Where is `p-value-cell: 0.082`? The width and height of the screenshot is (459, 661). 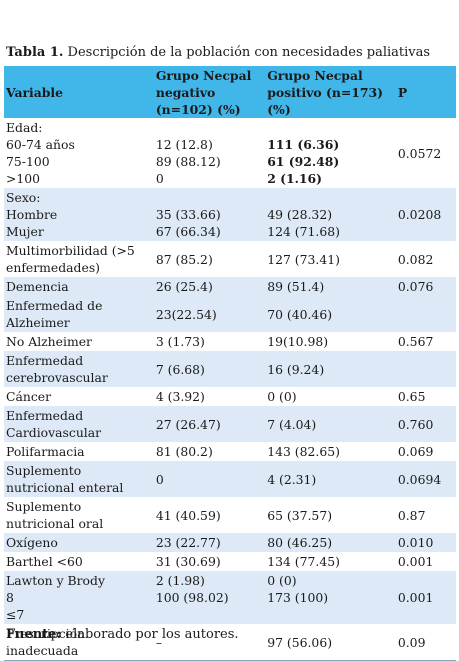
p-value-cell: 0.082 is located at coordinates (415, 259).